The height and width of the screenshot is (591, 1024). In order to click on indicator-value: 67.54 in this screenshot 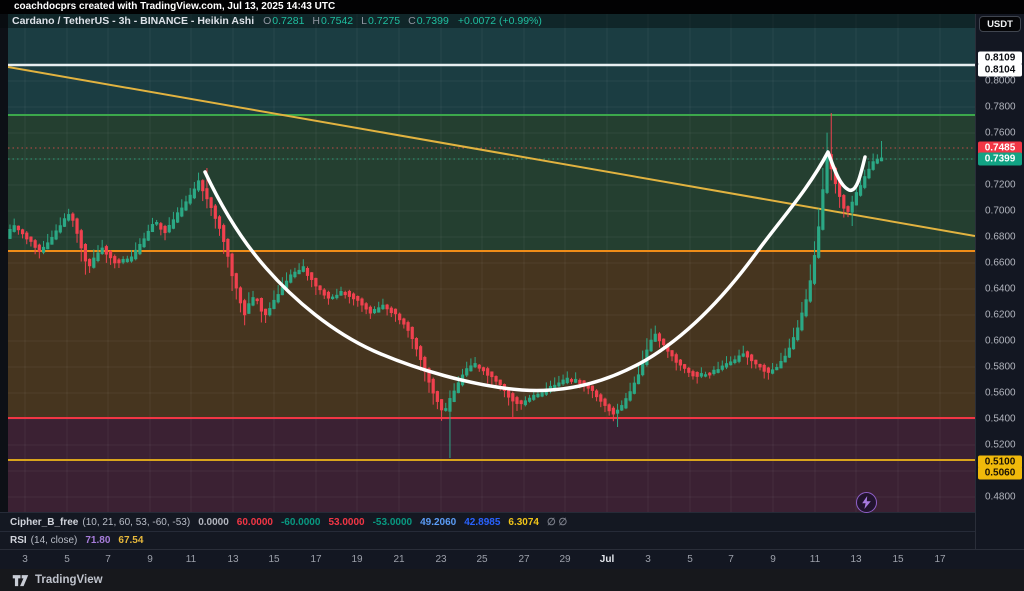, I will do `click(131, 540)`.